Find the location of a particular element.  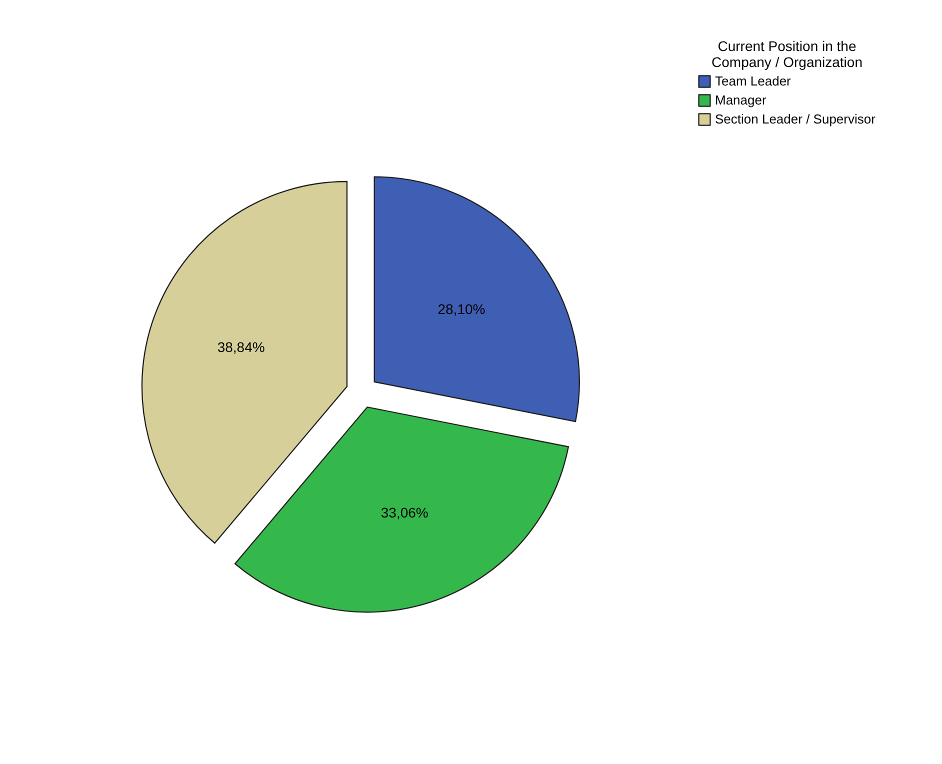

data-label: 28,10% is located at coordinates (462, 309).